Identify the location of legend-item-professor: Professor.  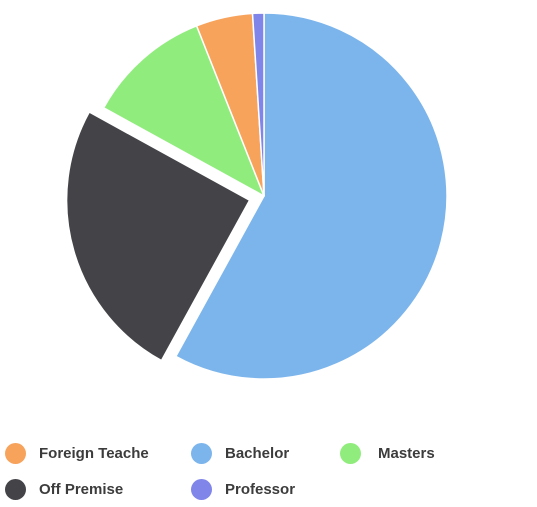
(243, 489).